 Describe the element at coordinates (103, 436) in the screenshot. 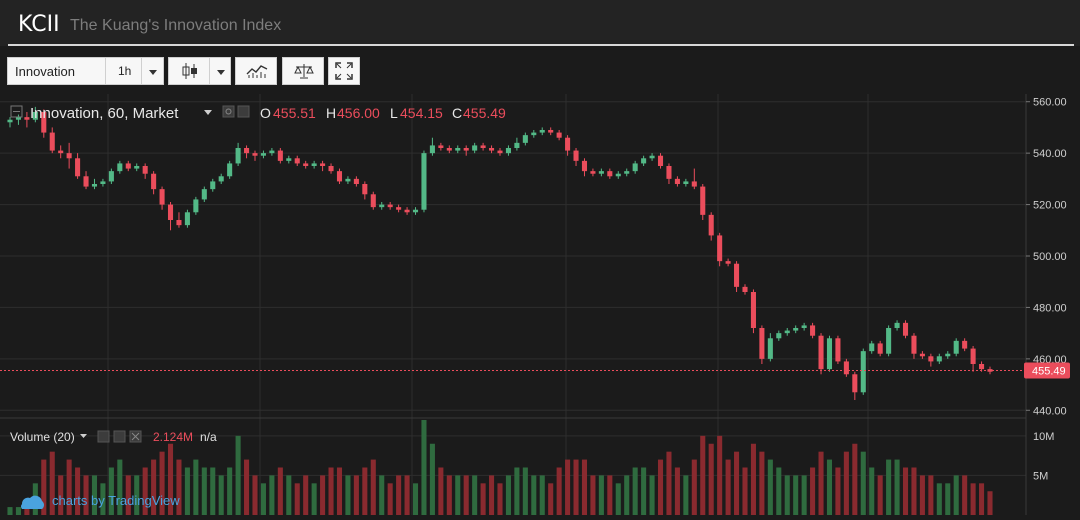

I see `volume-settings-icon` at that location.